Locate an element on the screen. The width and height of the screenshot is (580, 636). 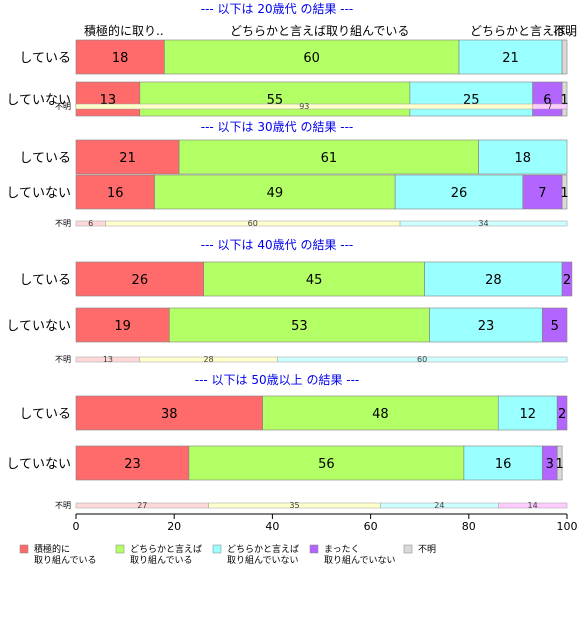
unknown-value-label: 93 is located at coordinates (304, 106).